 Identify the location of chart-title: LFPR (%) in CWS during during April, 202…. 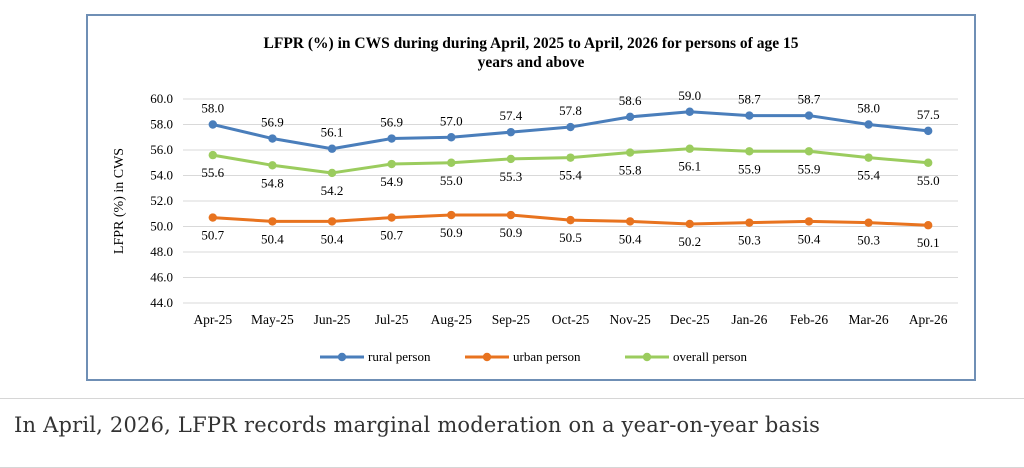
(531, 43).